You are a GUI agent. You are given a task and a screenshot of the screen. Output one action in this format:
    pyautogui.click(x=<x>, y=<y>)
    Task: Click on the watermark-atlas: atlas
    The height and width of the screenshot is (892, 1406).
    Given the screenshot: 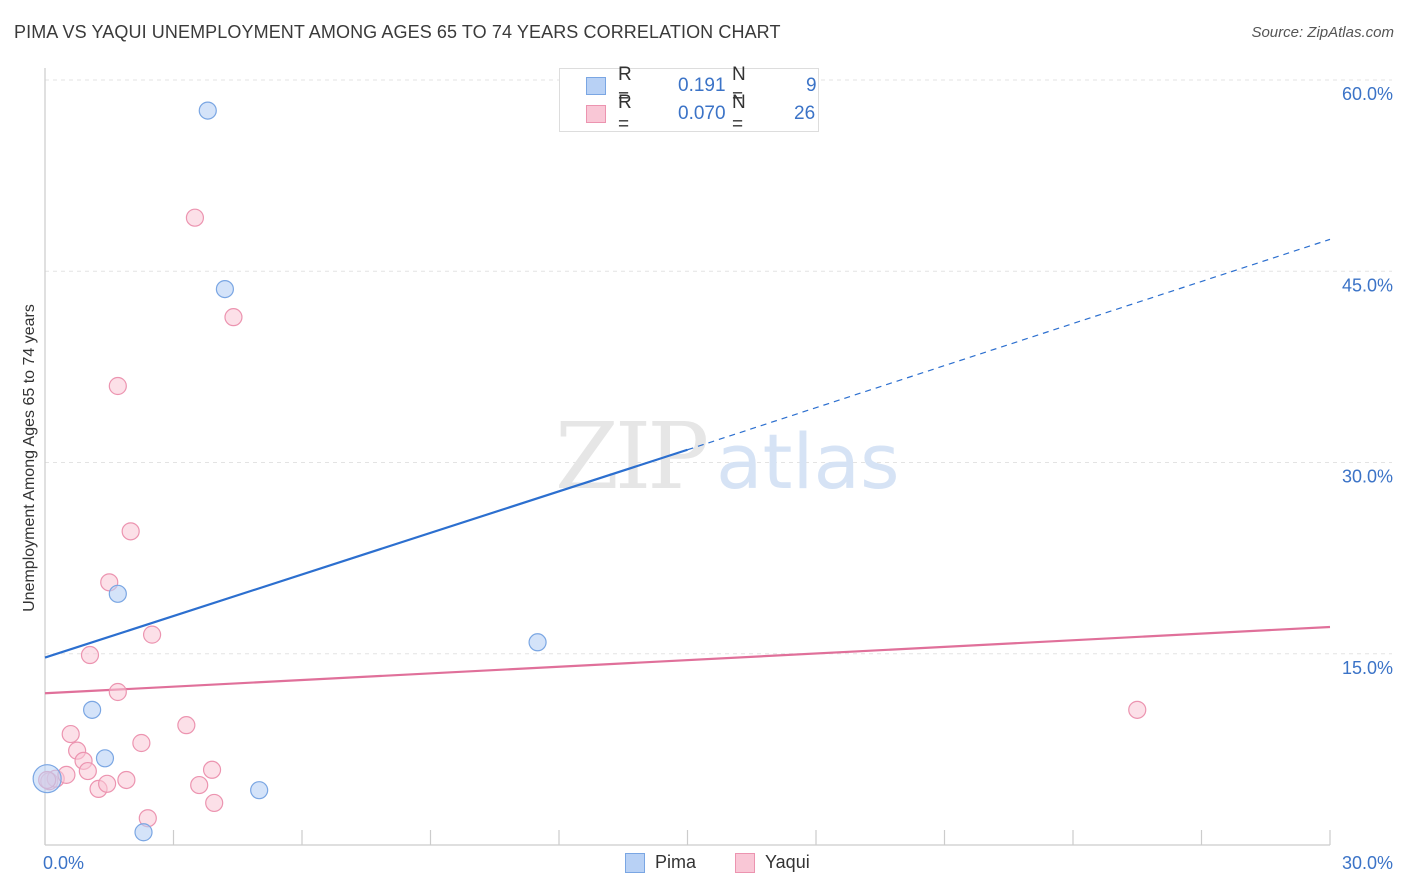 What is the action you would take?
    pyautogui.click(x=808, y=461)
    